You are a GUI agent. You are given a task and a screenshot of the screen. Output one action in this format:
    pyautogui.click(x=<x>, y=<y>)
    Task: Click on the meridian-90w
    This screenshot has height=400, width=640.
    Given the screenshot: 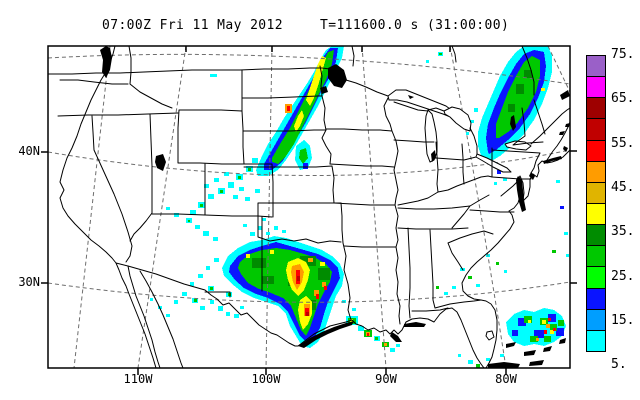 What is the action you would take?
    pyautogui.click(x=374, y=207)
    